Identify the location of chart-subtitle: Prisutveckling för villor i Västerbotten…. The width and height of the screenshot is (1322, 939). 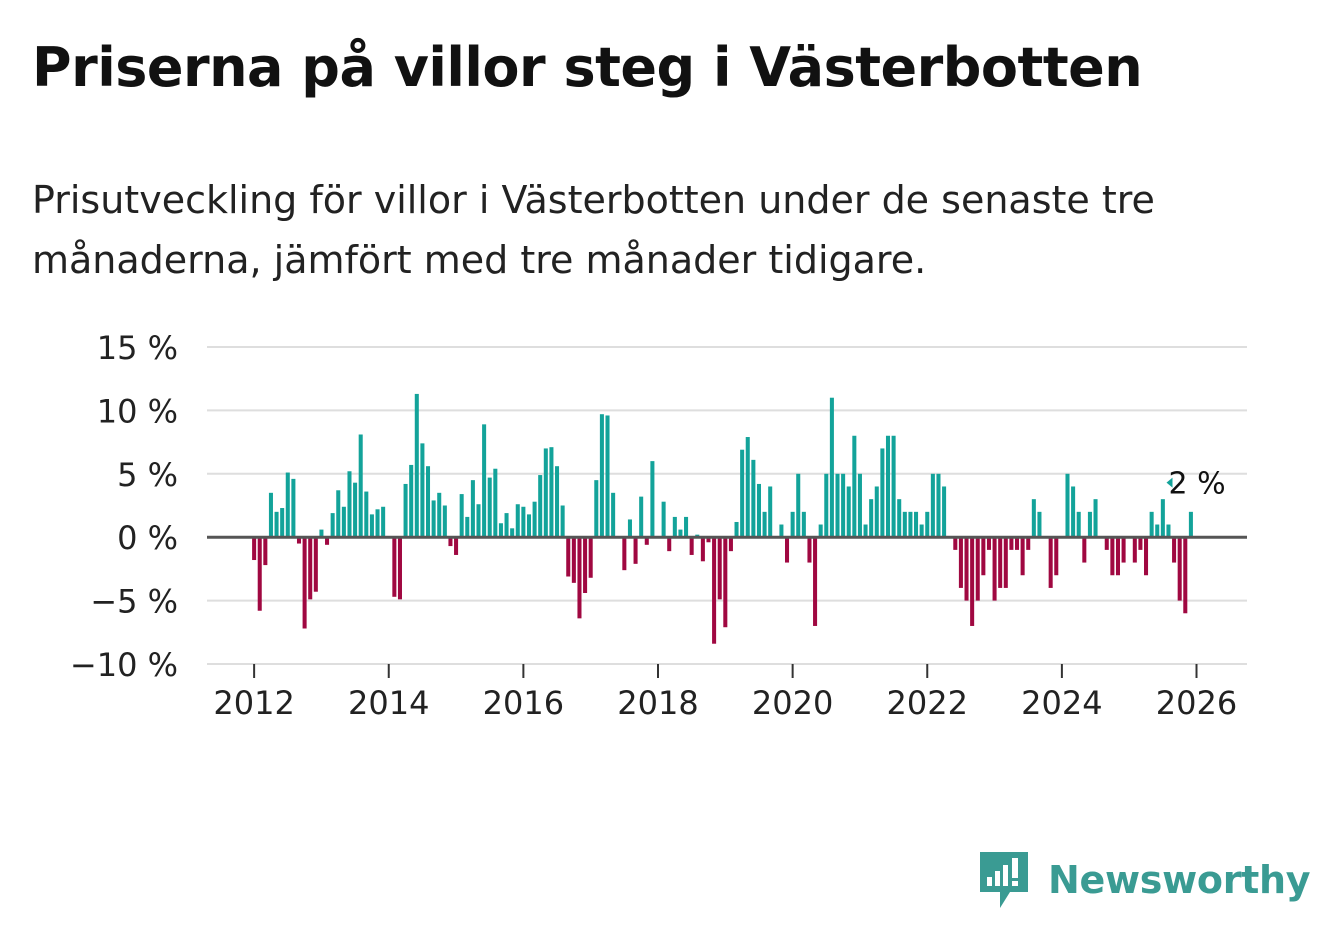
(593, 230).